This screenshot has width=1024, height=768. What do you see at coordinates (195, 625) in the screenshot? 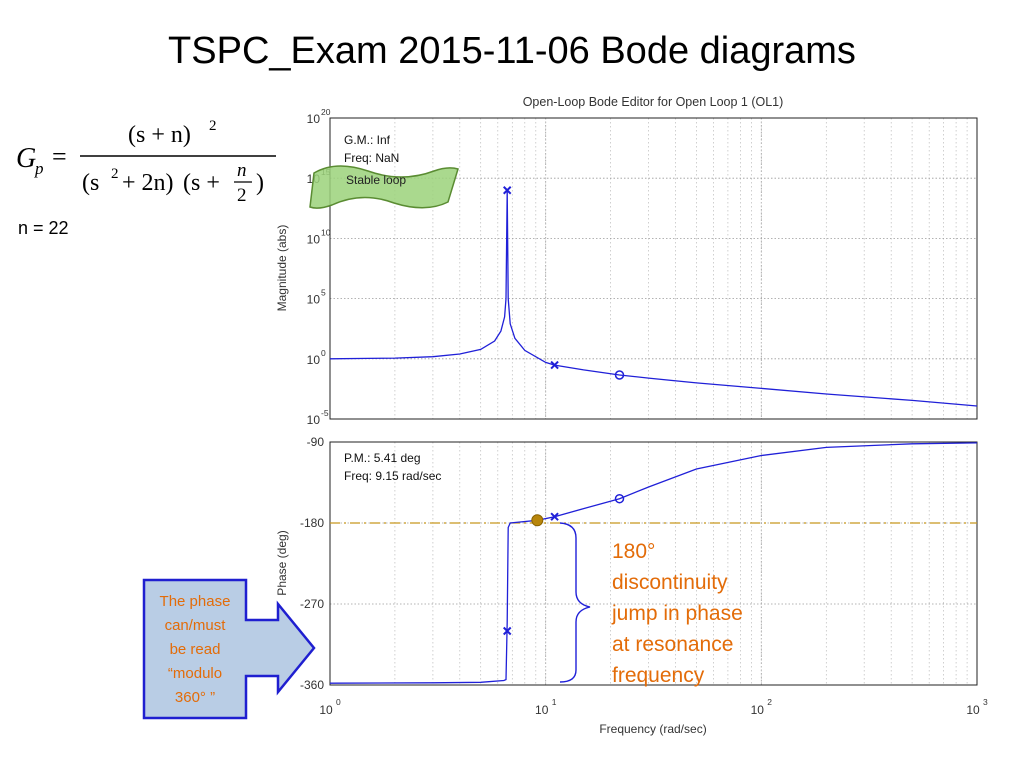
I see `callout-line: can/must` at bounding box center [195, 625].